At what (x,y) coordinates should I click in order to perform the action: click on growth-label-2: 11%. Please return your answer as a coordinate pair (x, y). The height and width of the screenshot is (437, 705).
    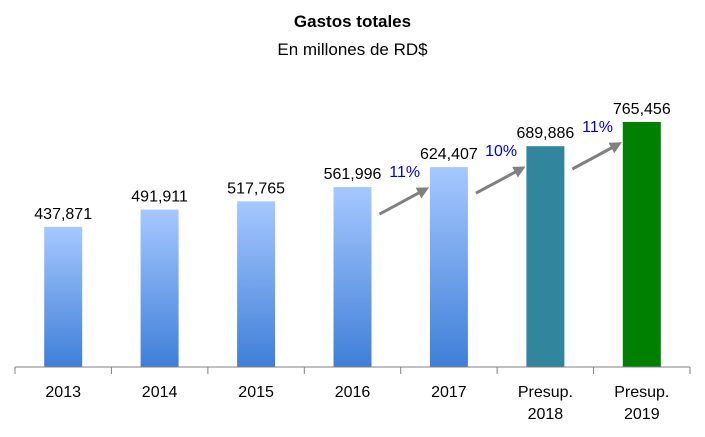
    Looking at the image, I should click on (597, 127).